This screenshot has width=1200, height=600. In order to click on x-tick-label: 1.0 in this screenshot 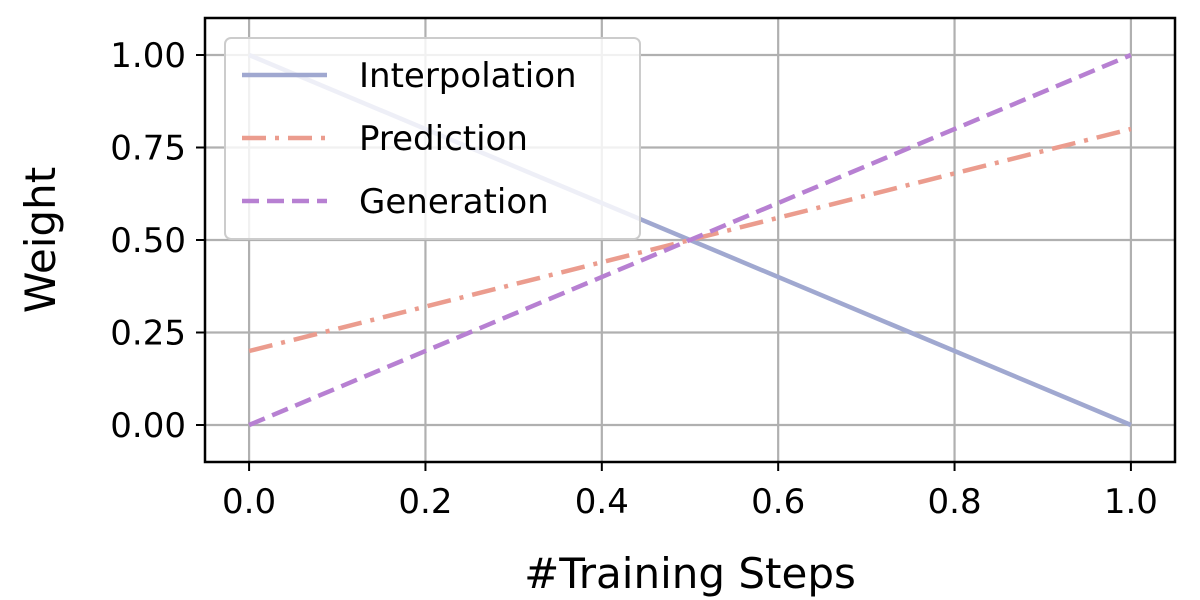, I will do `click(1131, 502)`.